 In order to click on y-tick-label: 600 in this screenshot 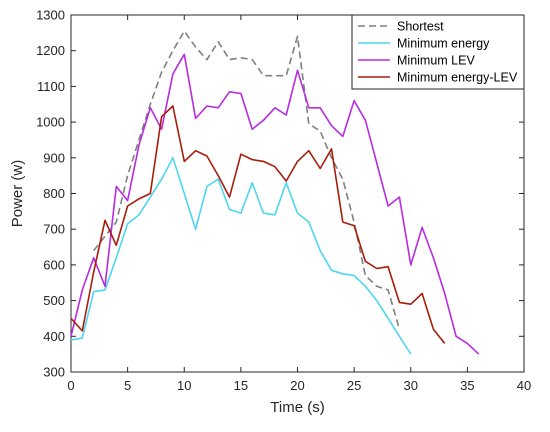, I will do `click(54, 264)`.